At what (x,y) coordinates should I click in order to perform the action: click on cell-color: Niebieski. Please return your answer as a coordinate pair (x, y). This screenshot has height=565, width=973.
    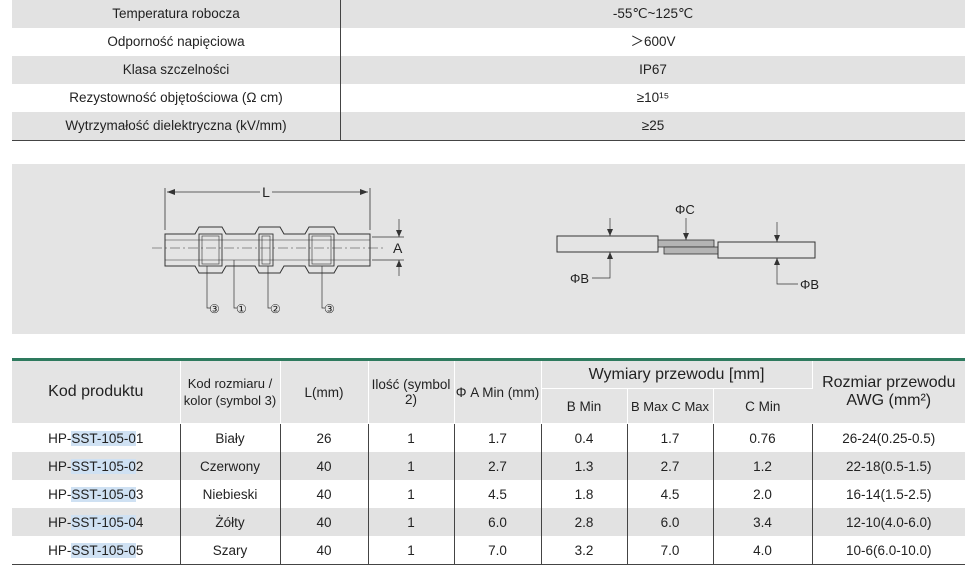
    Looking at the image, I should click on (230, 494).